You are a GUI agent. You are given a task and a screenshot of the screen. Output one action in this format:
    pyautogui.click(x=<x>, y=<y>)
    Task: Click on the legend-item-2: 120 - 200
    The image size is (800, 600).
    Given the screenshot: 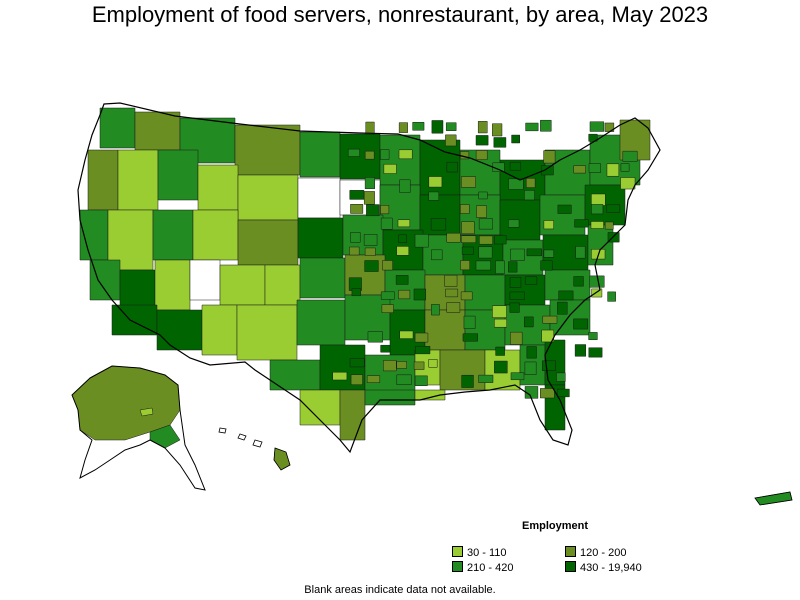 What is the action you would take?
    pyautogui.click(x=595, y=552)
    